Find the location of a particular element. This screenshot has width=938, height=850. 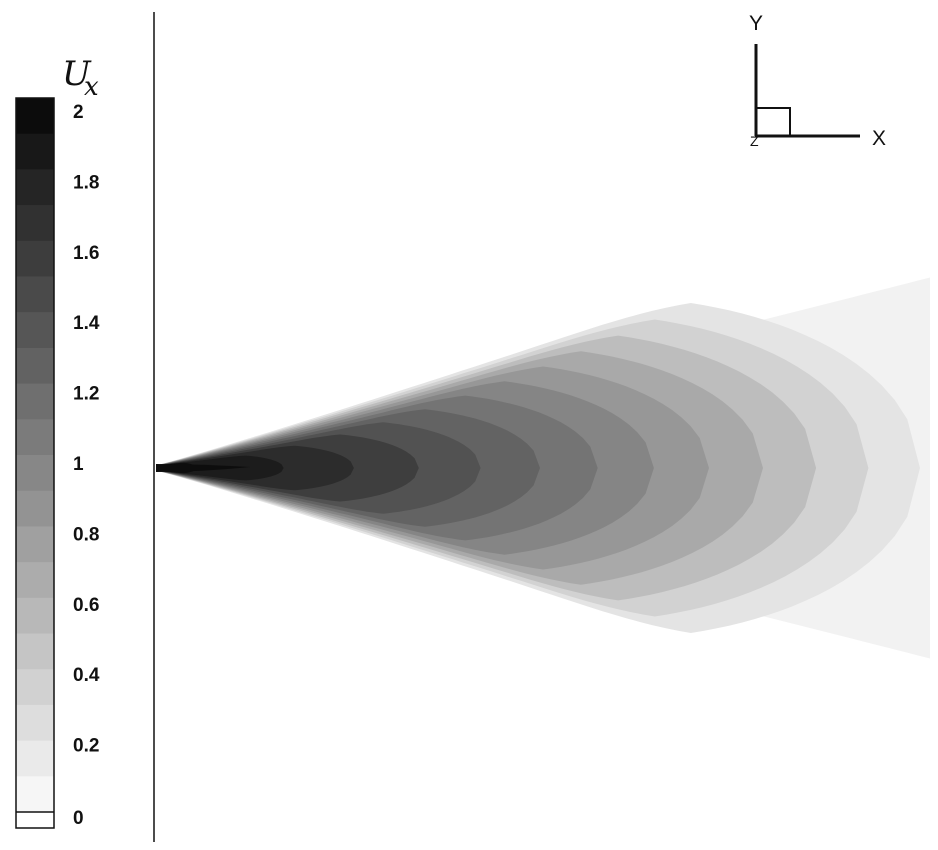

legend-tick-labels: 2 1.8 1.6 1.4 1.2 1 0.8 0.6 0.4 0.2 0 is located at coordinates (86, 465).